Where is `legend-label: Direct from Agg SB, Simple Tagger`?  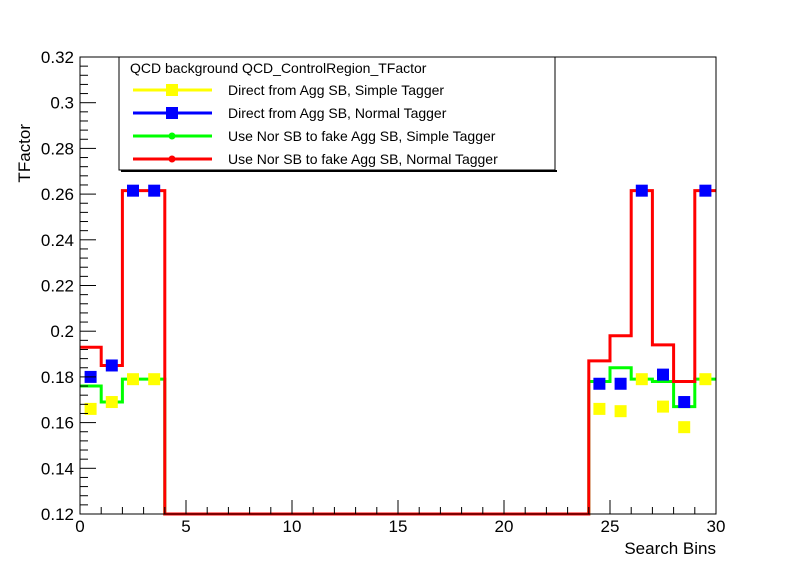 legend-label: Direct from Agg SB, Simple Tagger is located at coordinates (336, 90).